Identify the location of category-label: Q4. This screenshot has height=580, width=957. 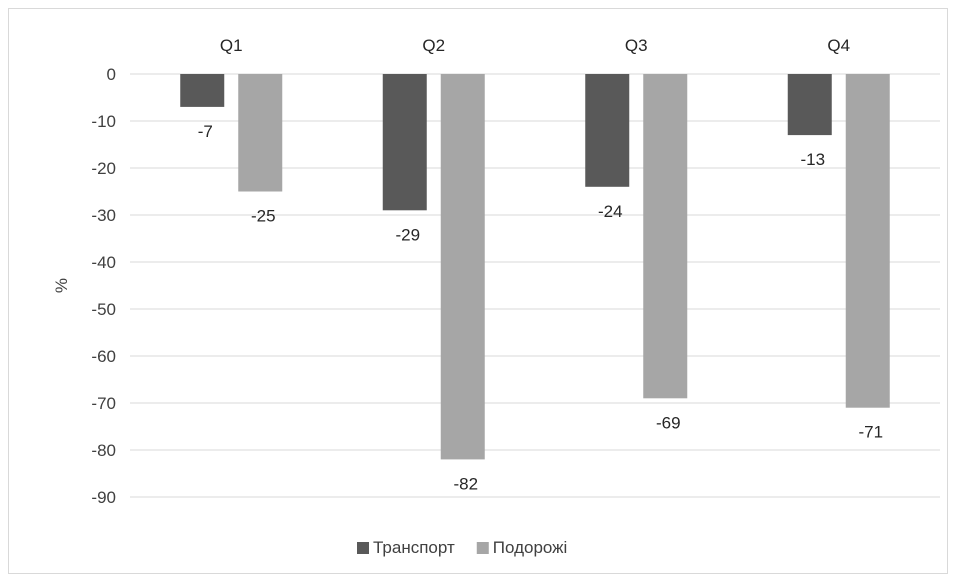
(838, 45).